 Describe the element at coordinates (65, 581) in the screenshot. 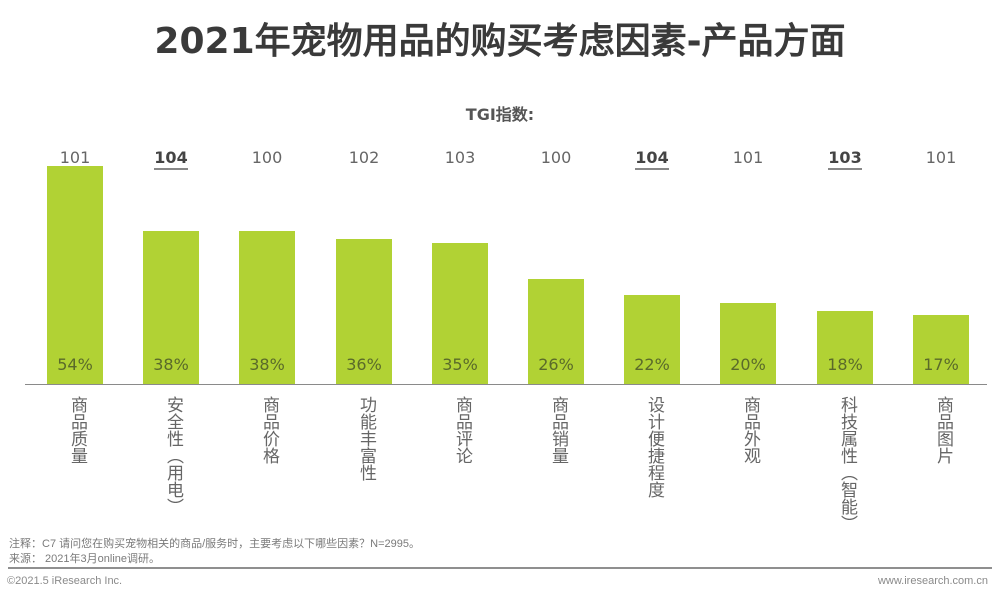

I see `copyright: ©2021.5 iResearch Inc.` at that location.